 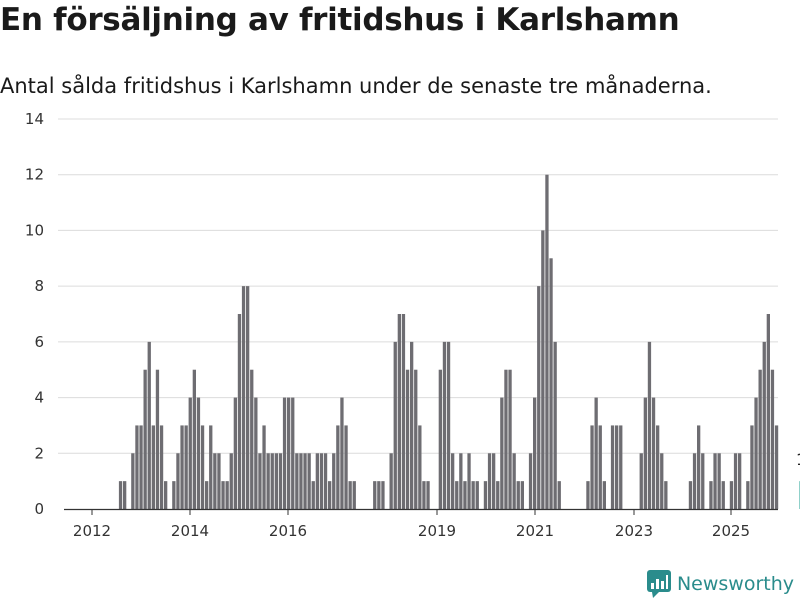 What do you see at coordinates (39, 342) in the screenshot?
I see `y-tick-label: 6` at bounding box center [39, 342].